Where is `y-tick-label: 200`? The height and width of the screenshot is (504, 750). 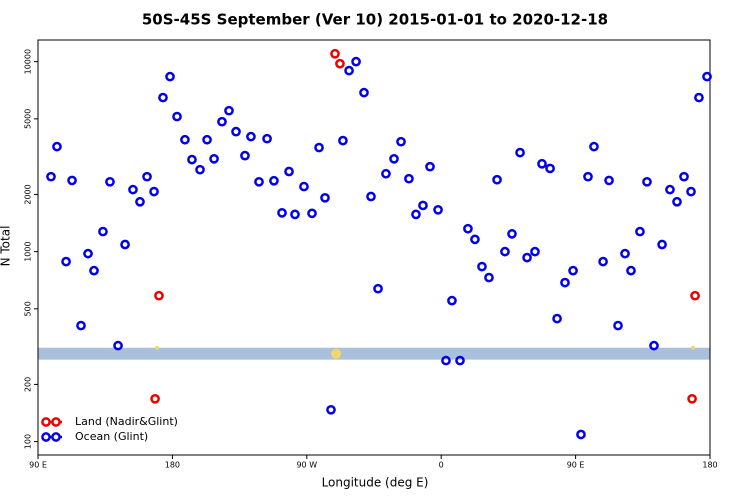
y-tick-label: 200 is located at coordinates (28, 384).